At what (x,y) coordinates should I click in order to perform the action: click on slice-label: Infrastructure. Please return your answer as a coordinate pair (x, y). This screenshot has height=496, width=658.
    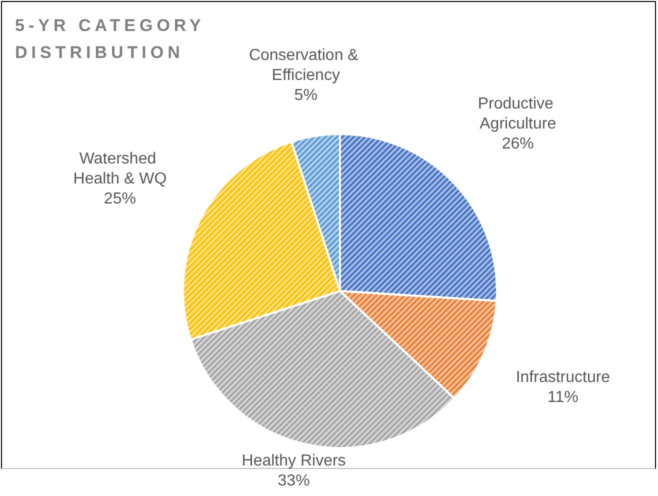
    Looking at the image, I should click on (563, 377).